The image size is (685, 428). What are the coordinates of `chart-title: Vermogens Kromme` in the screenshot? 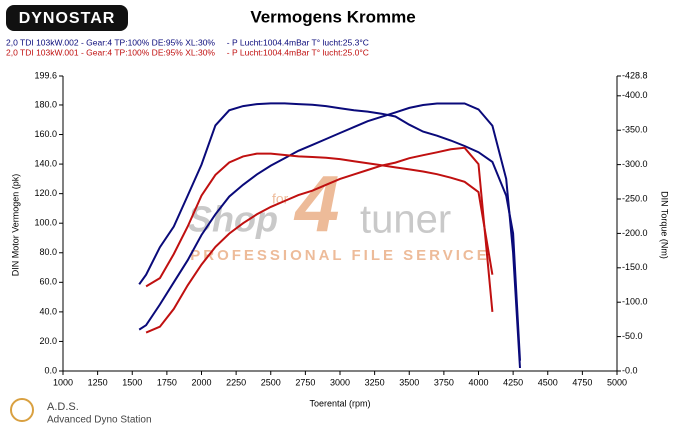 It's located at (332, 16).